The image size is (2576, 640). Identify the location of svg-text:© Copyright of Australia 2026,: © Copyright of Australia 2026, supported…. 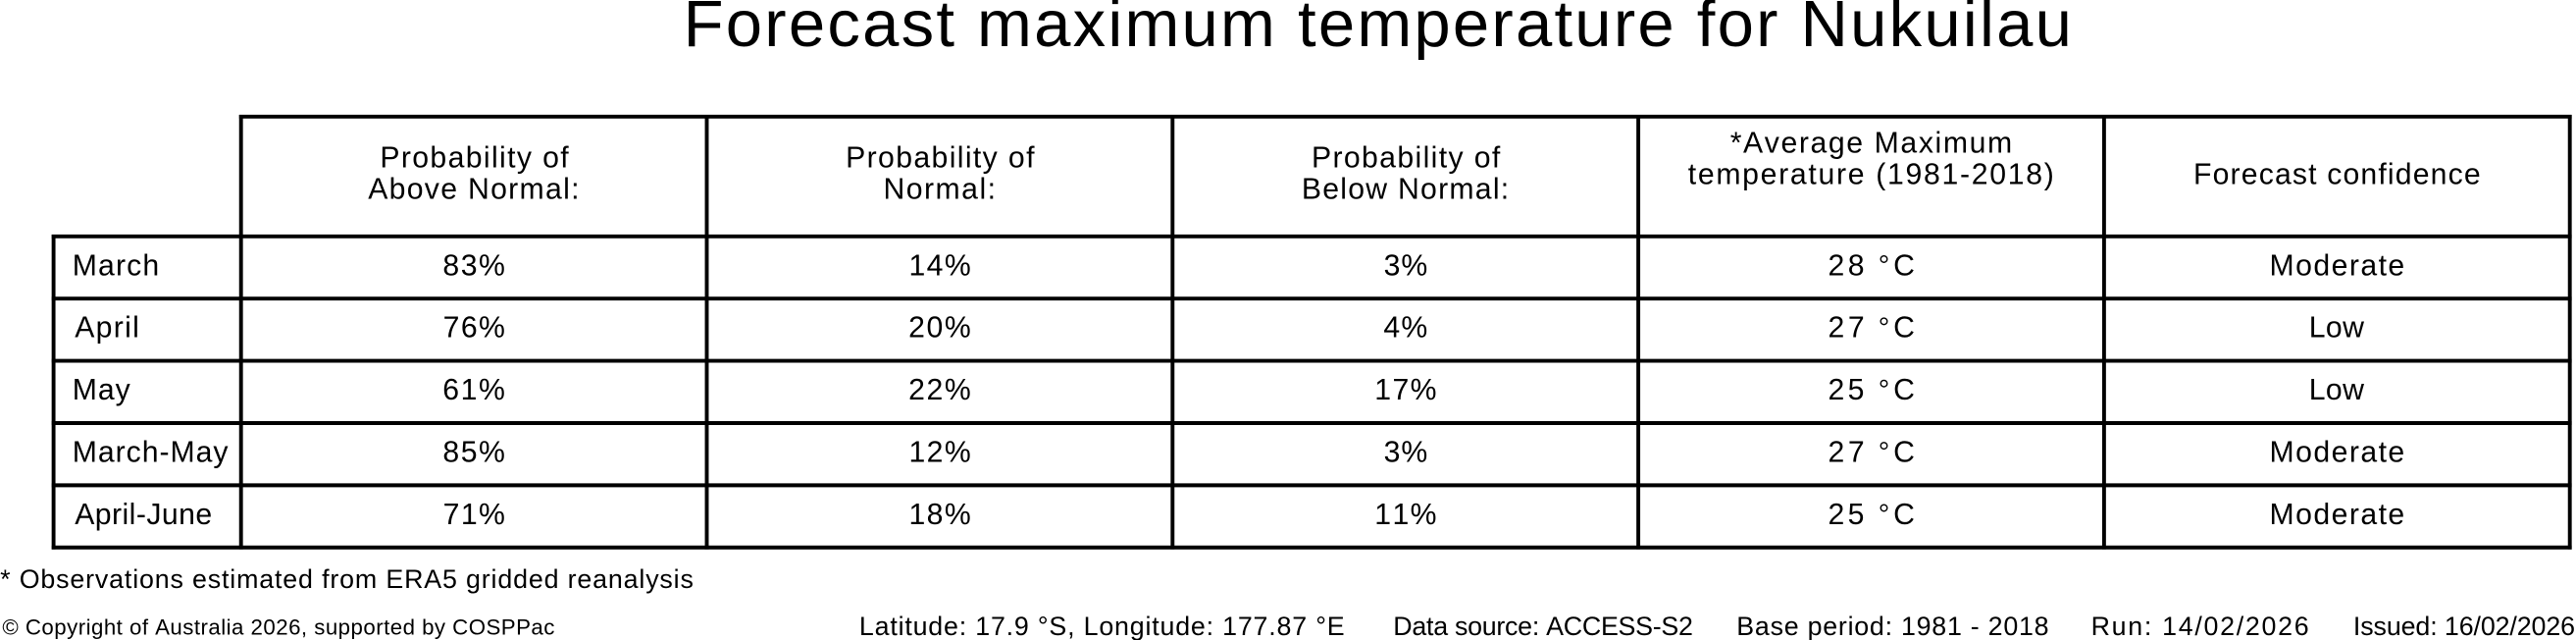
(278, 627).